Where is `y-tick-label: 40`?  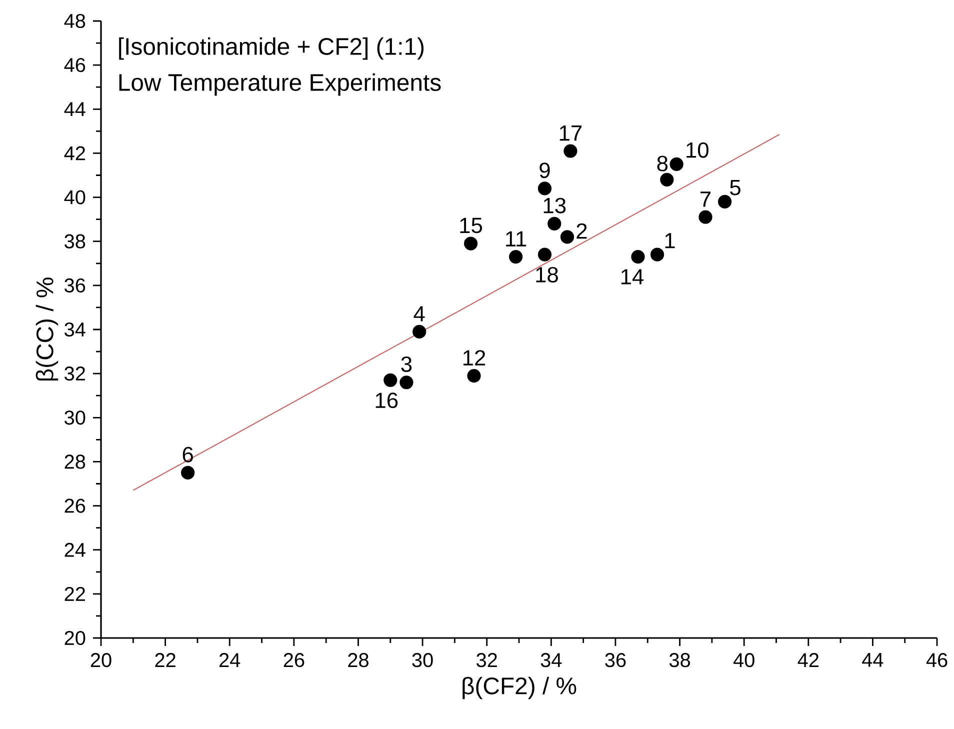 y-tick-label: 40 is located at coordinates (75, 197).